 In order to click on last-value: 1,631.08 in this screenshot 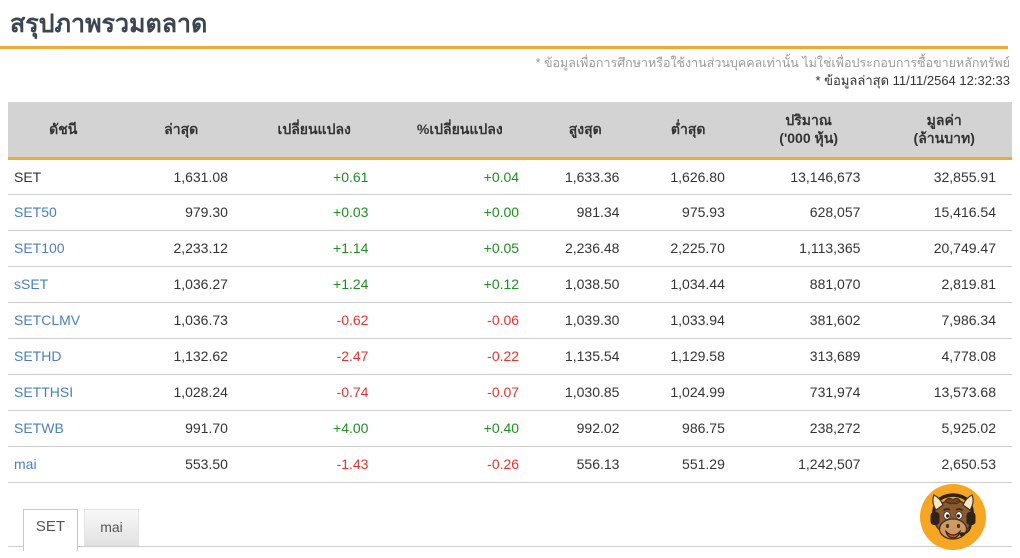, I will do `click(181, 176)`.